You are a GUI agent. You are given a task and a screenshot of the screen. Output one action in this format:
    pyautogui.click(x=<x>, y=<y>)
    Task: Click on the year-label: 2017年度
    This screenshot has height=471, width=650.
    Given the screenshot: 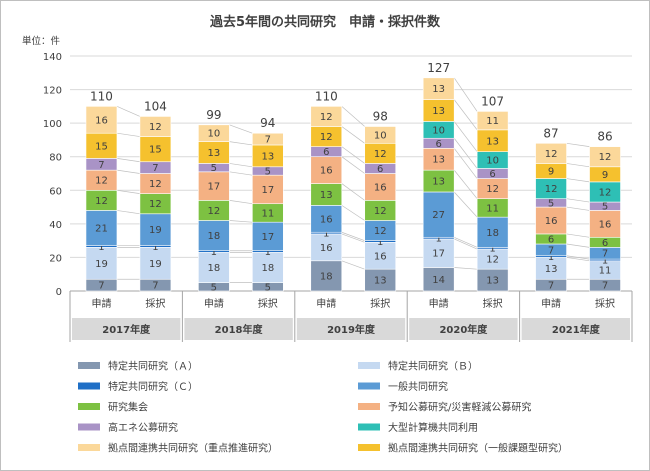 What is the action you would take?
    pyautogui.click(x=126, y=329)
    